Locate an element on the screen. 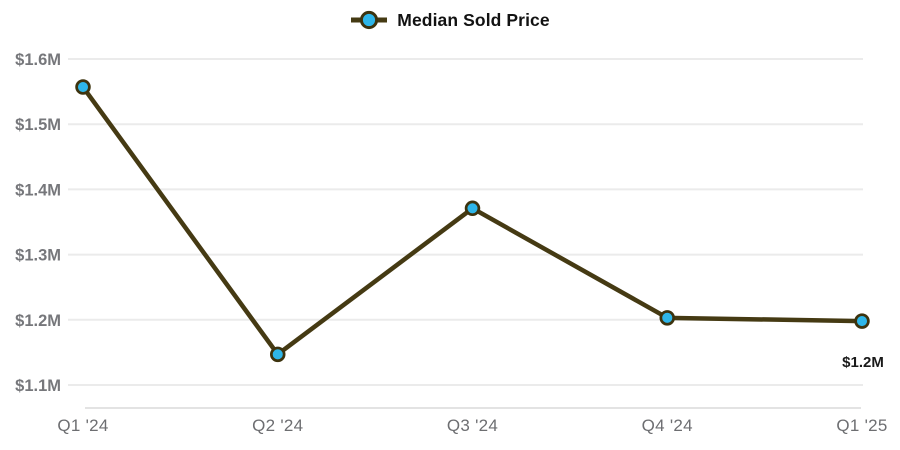  point-value-annotation: $1.2M is located at coordinates (863, 362).